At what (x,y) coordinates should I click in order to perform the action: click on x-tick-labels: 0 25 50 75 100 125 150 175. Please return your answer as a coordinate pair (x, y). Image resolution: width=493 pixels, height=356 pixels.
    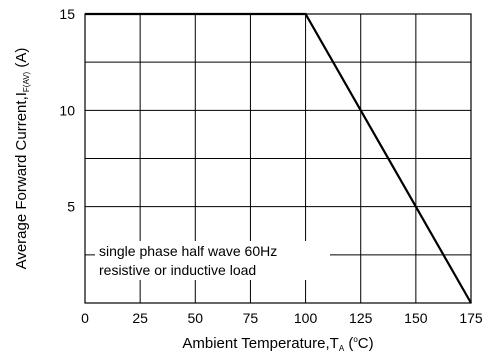
    Looking at the image, I should click on (282, 318).